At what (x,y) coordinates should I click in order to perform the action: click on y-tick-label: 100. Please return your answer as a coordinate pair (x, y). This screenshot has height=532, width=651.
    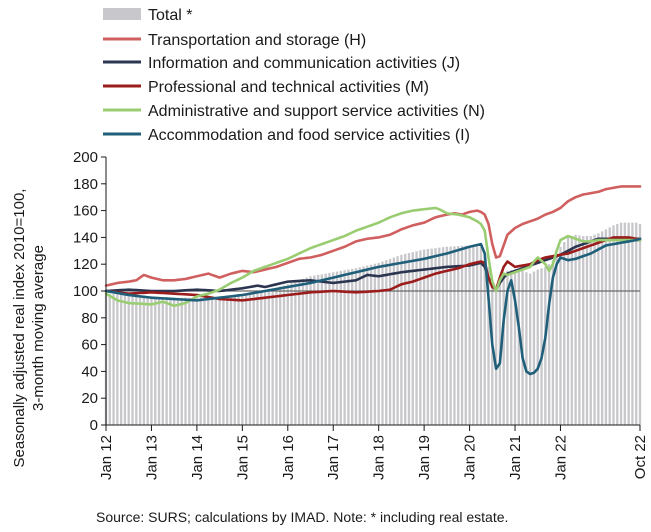
    Looking at the image, I should click on (85, 291).